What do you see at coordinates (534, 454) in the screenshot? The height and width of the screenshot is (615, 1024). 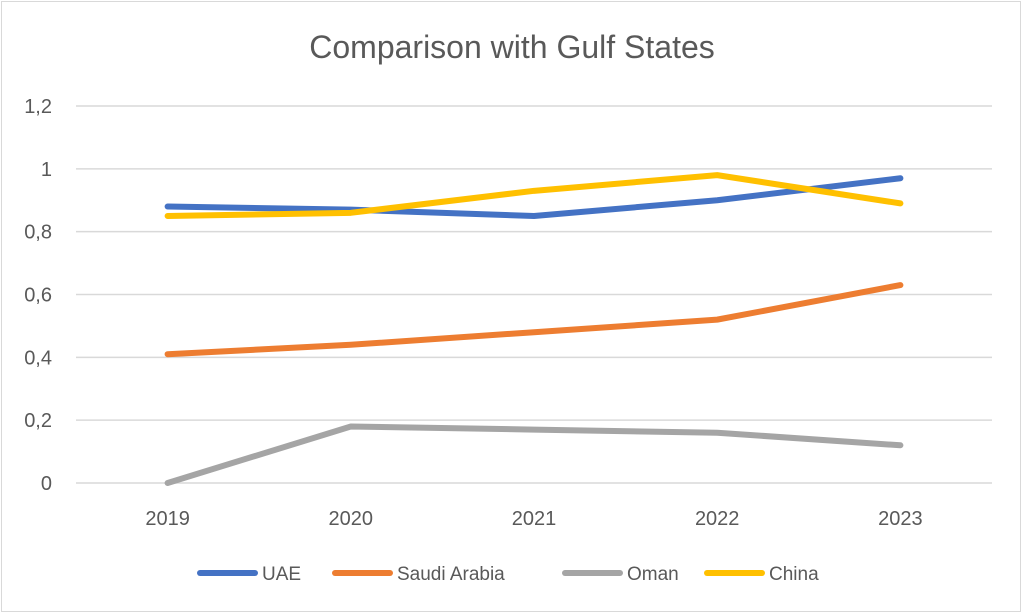 I see `series-line-oman` at bounding box center [534, 454].